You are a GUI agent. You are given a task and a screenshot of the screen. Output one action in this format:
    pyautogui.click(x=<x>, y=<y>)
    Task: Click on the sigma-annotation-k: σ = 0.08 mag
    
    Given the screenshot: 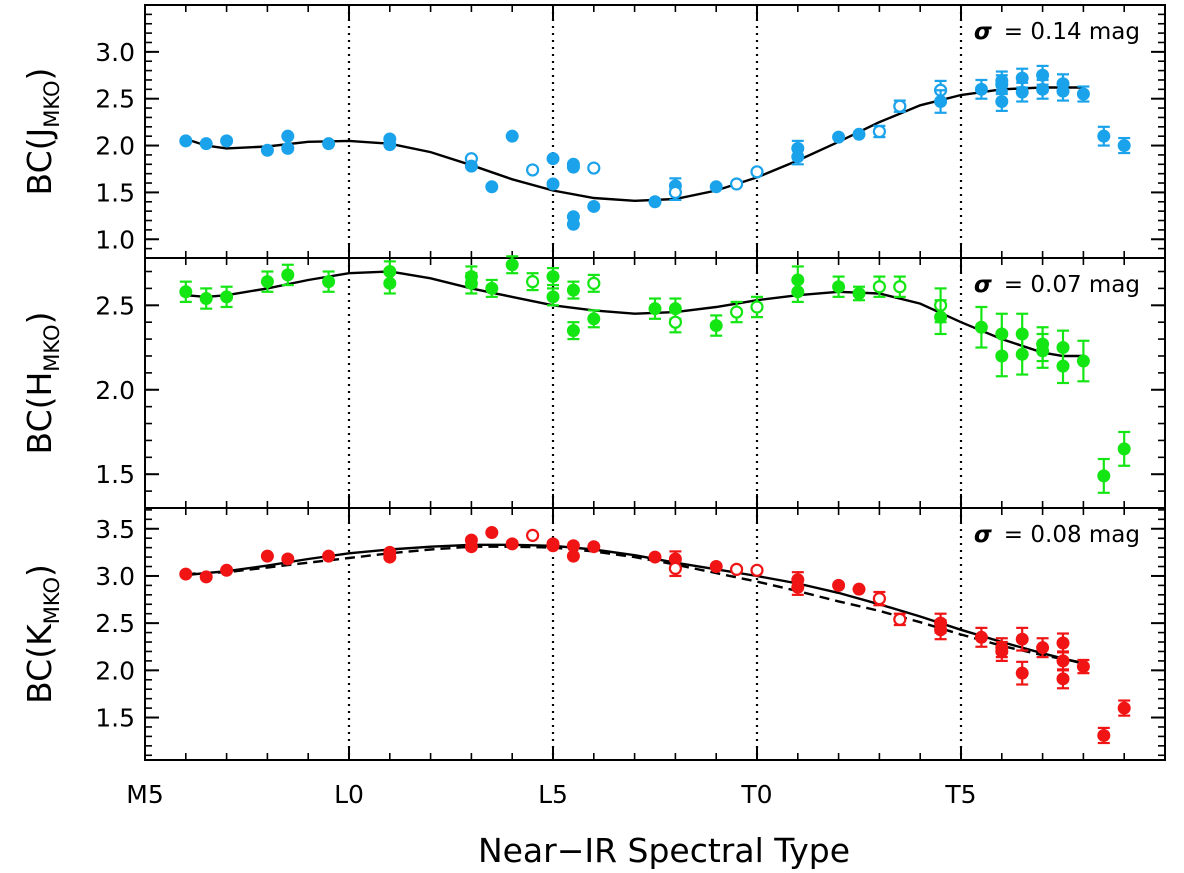 What is the action you would take?
    pyautogui.click(x=1057, y=535)
    